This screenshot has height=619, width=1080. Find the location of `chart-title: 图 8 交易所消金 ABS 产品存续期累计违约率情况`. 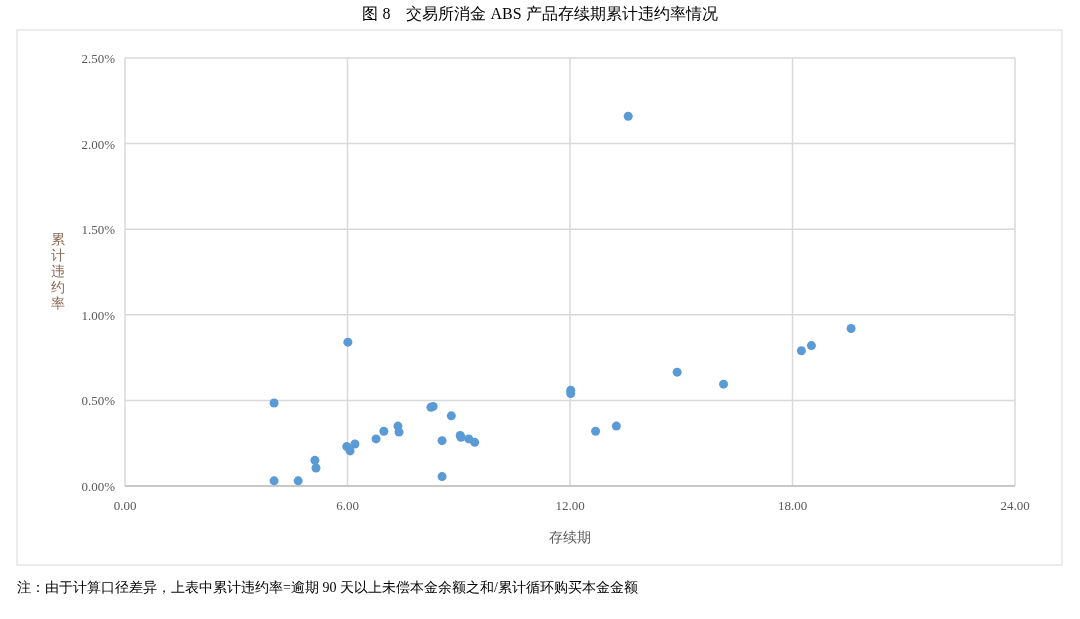

chart-title: 图 8 交易所消金 ABS 产品存续期累计违约率情况 is located at coordinates (540, 13).